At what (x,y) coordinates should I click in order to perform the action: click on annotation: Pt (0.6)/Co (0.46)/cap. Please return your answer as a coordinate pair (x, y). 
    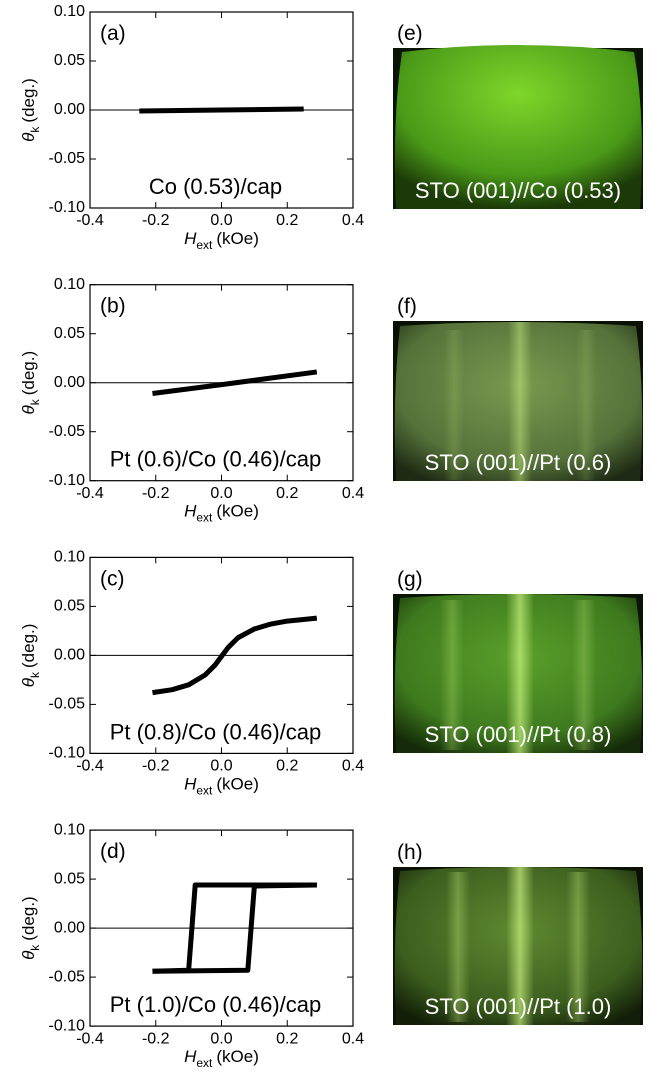
    Looking at the image, I should click on (216, 459).